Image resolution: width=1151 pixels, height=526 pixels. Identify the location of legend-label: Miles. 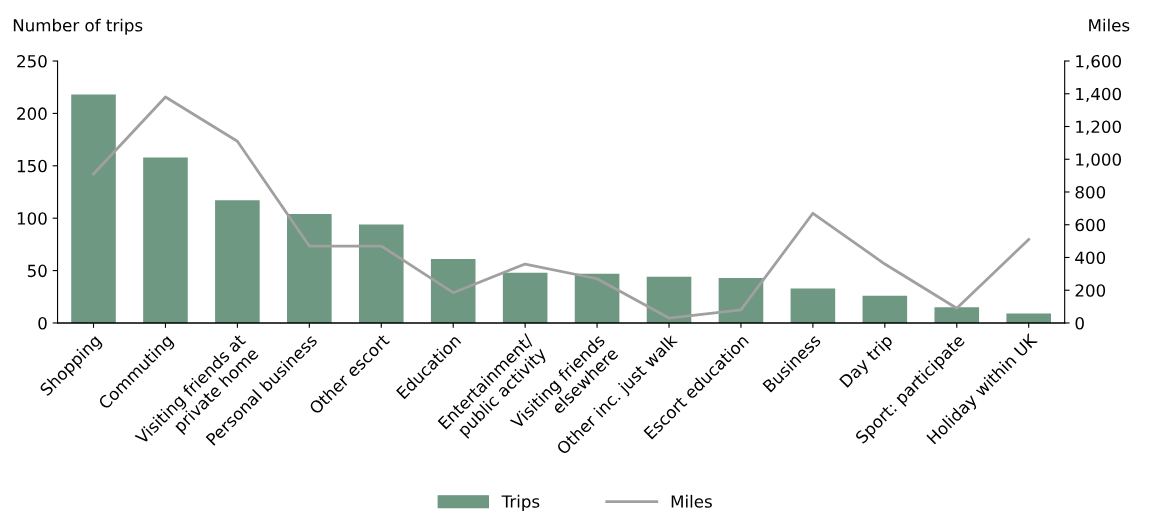
(691, 501).